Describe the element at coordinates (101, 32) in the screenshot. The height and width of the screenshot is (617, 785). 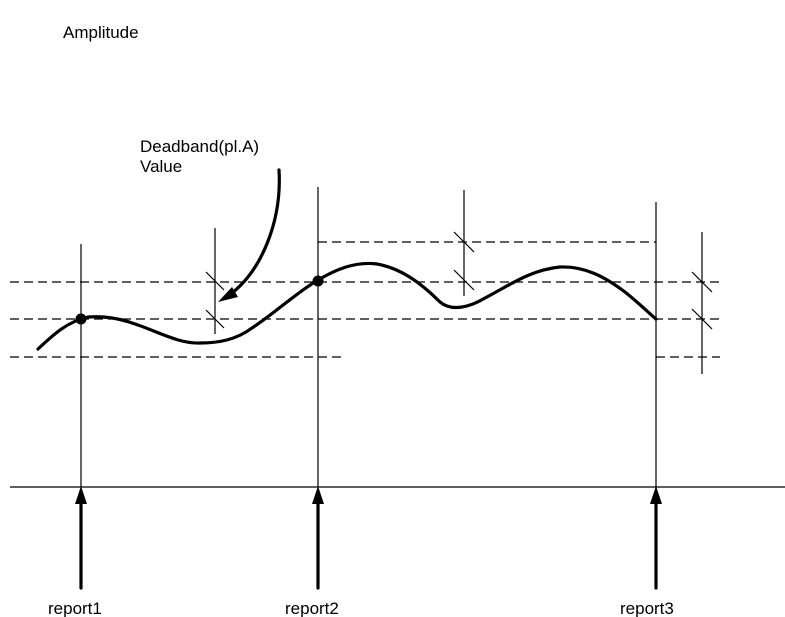
I see `amplitude-label: Amplitude` at that location.